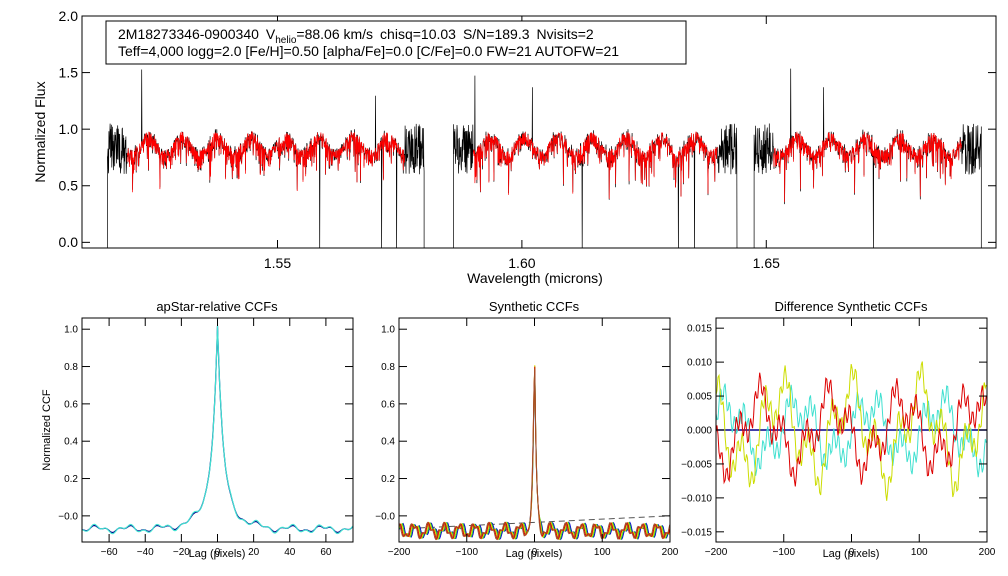 The image size is (1008, 576). I want to click on velocity-symbol: V, so click(271, 34).